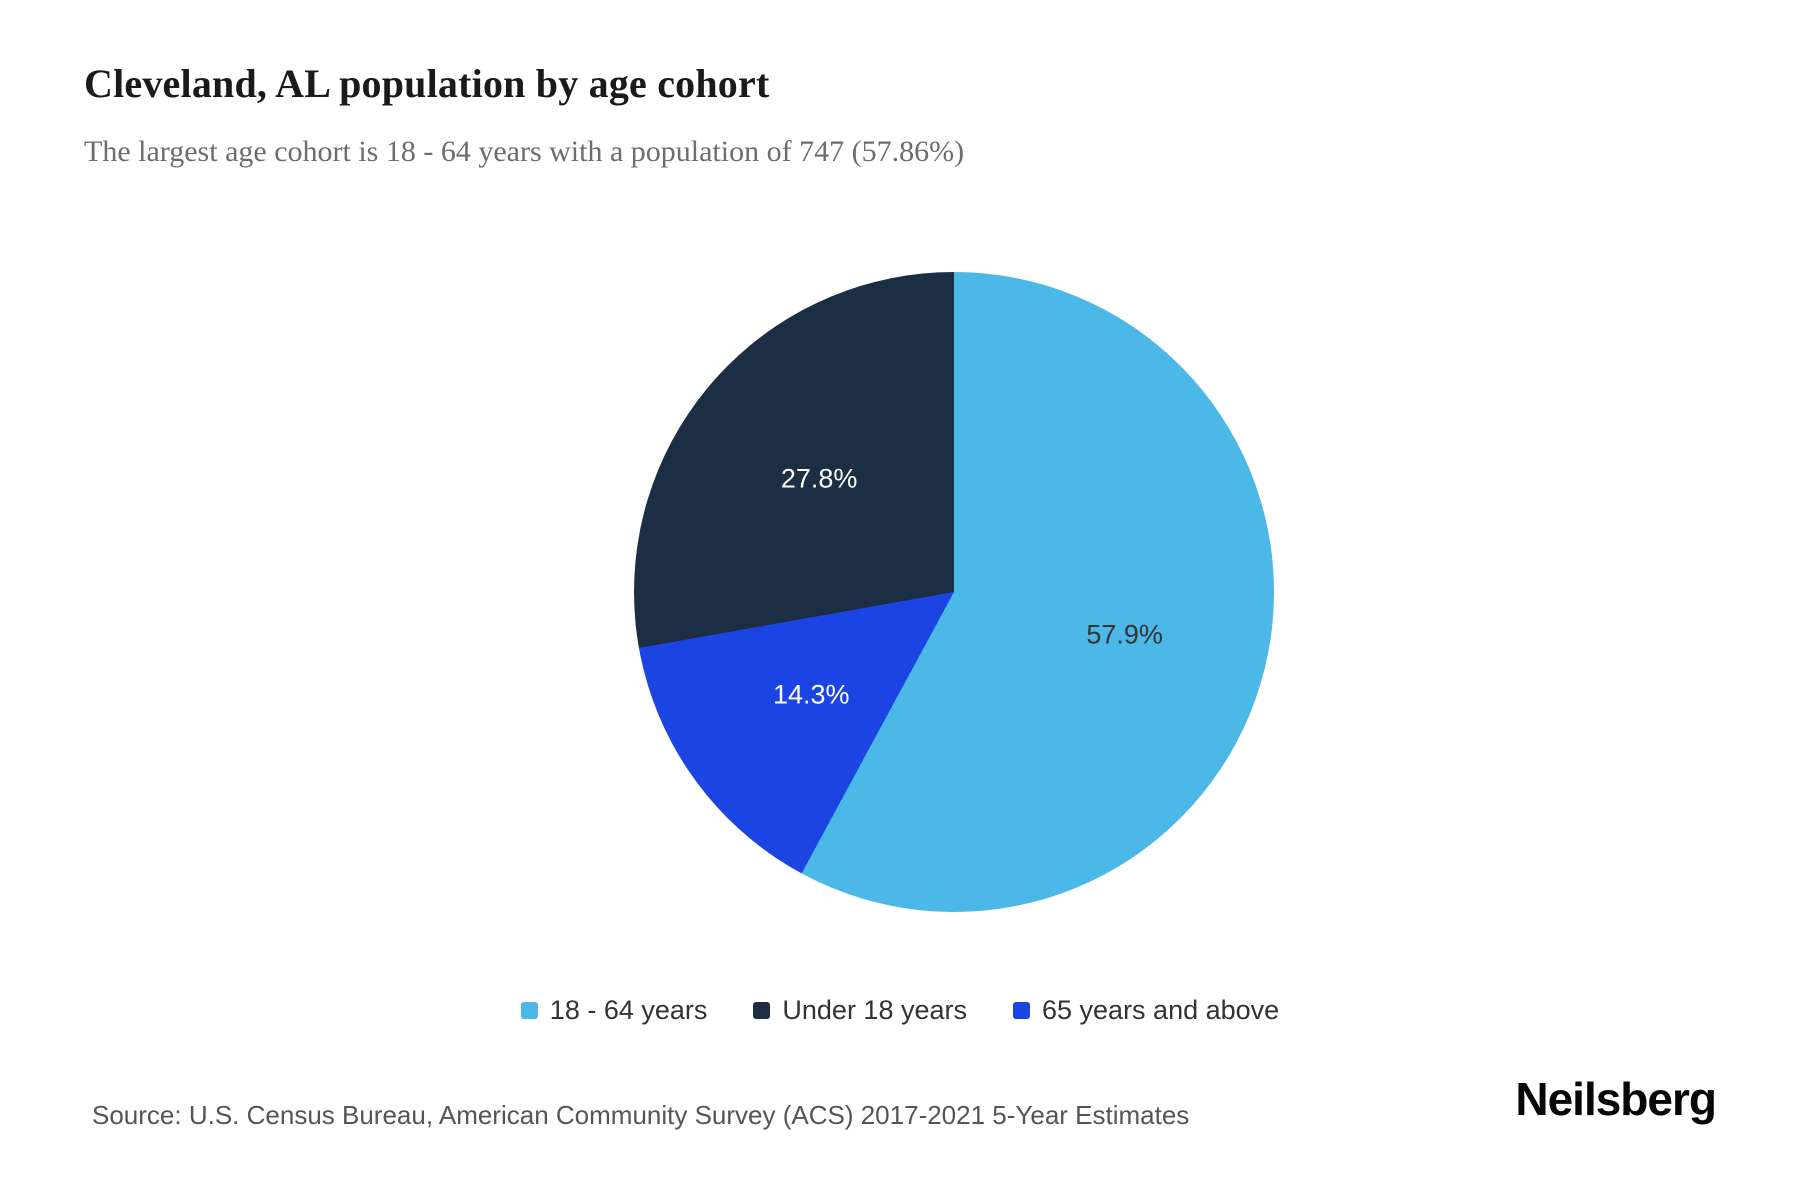 This screenshot has width=1800, height=1200. What do you see at coordinates (819, 478) in the screenshot?
I see `slice-label: 27.8%` at bounding box center [819, 478].